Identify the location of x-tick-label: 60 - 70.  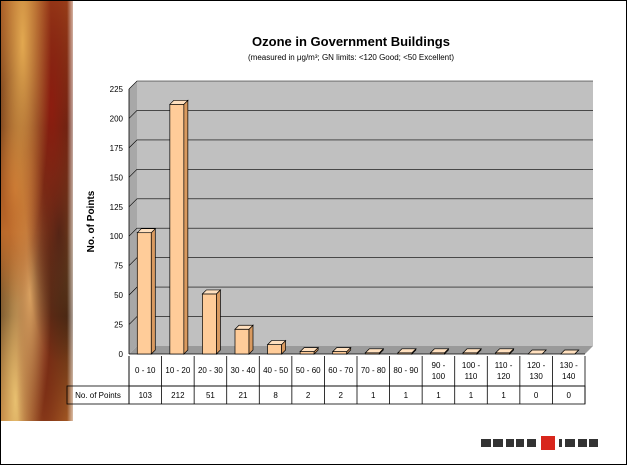
(340, 370).